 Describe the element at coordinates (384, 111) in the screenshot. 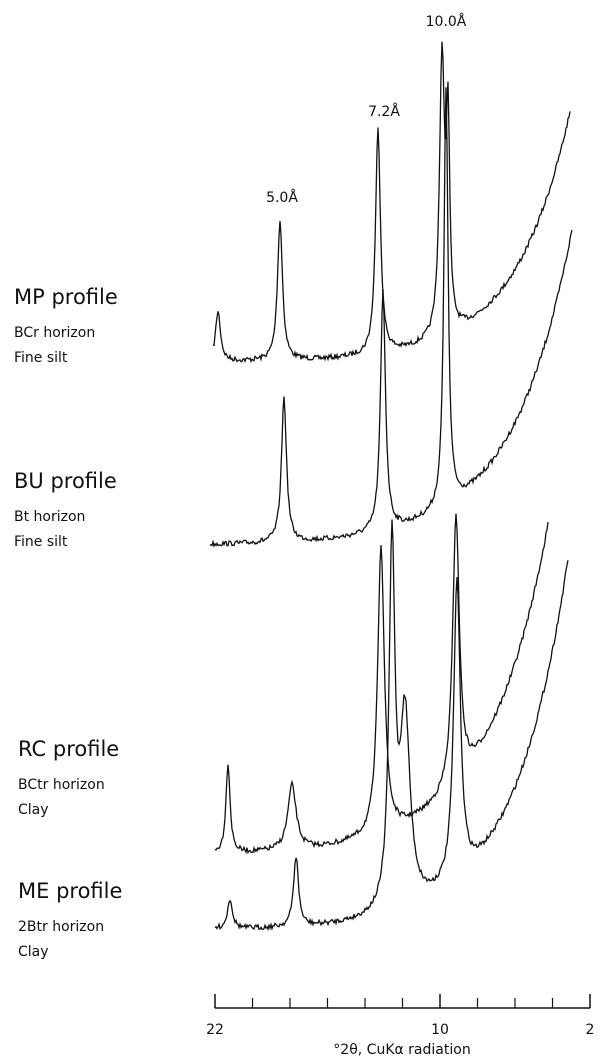

I see `peak-annotation: 7.2Å` at that location.